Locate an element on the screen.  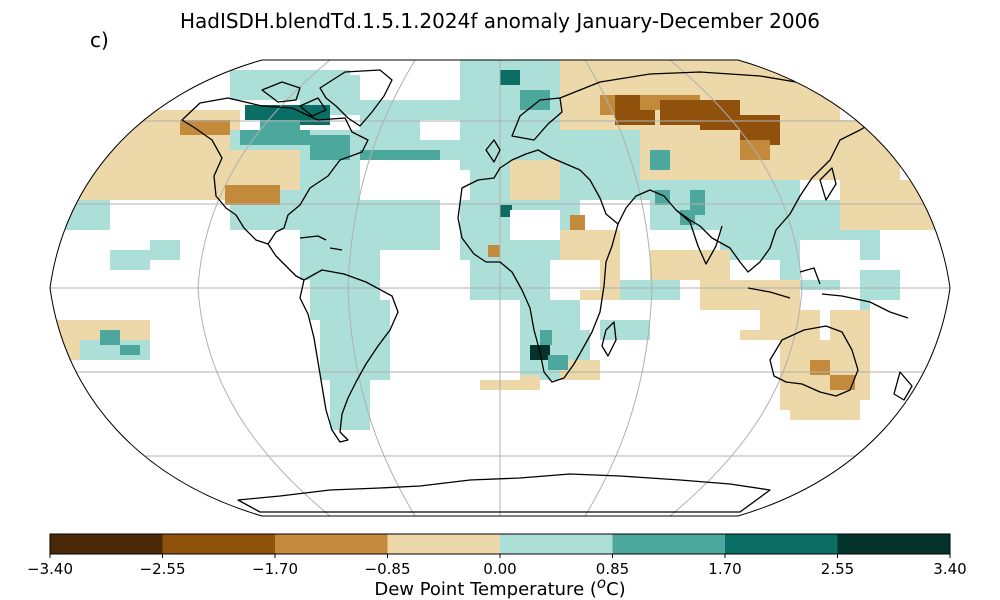
caribbean-islands is located at coordinates (321, 243).